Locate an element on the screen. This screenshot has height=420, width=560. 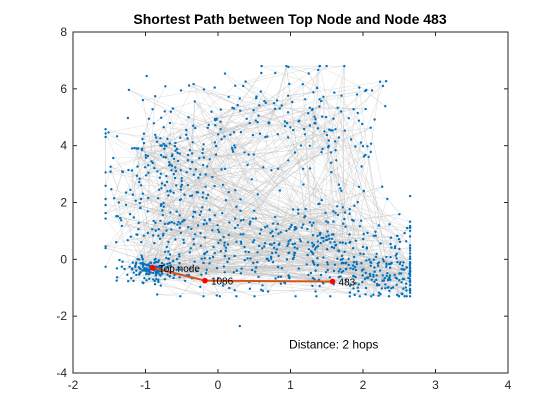
x-tick-label: 1 is located at coordinates (290, 385).